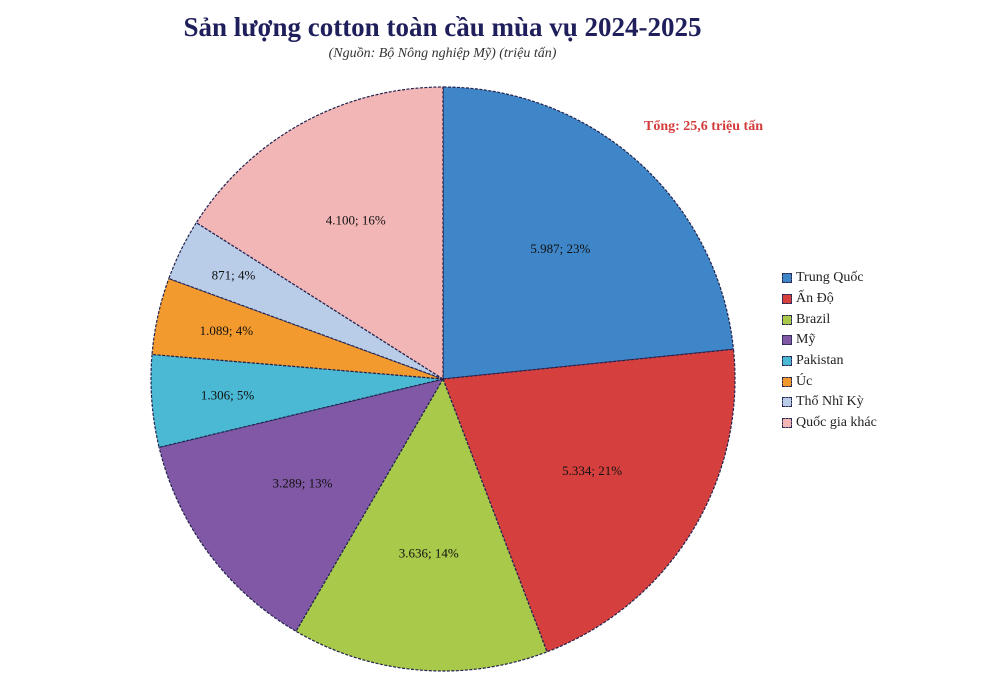  What do you see at coordinates (227, 330) in the screenshot?
I see `slice-data-label: 1.089; 4%` at bounding box center [227, 330].